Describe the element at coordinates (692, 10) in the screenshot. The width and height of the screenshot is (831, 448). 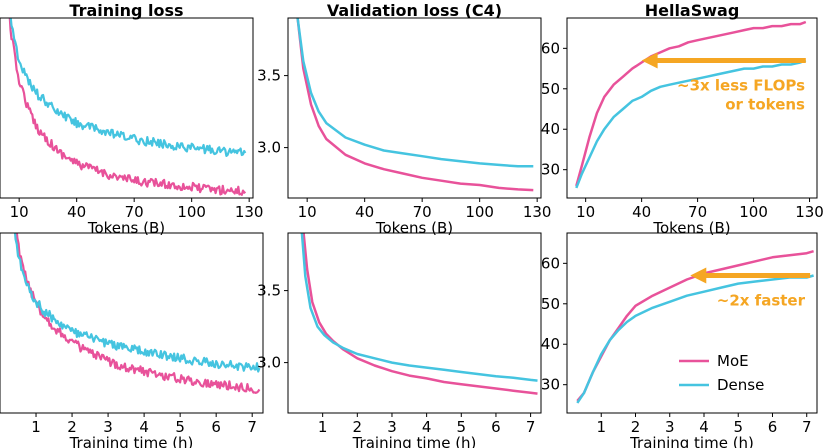
I see `chart-title: HellaSwag` at that location.